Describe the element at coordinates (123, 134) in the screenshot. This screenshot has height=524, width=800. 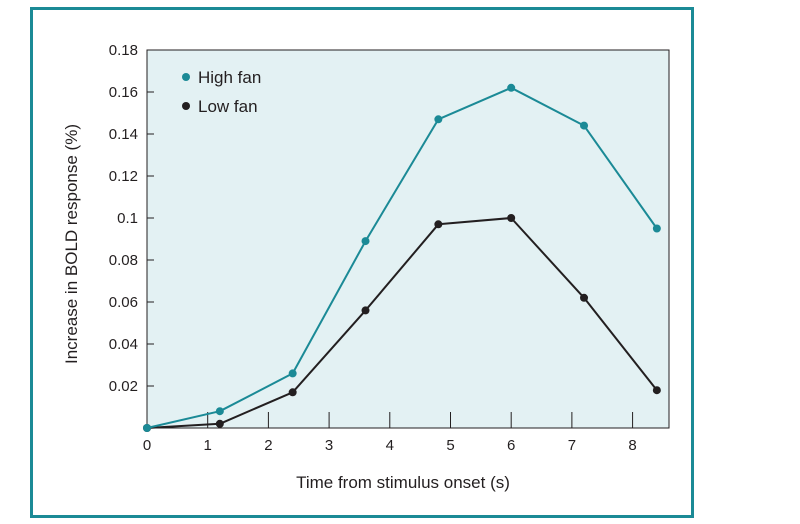
I see `y-tick-label: 0.14` at that location.